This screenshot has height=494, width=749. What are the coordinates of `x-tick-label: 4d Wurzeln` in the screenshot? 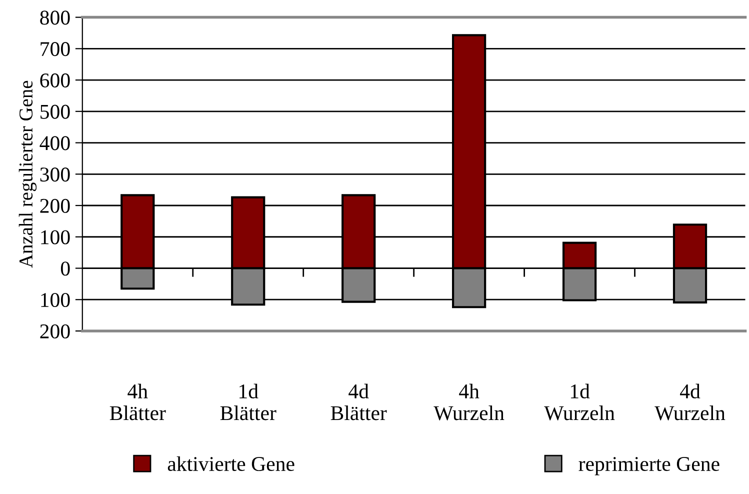 It's located at (690, 402).